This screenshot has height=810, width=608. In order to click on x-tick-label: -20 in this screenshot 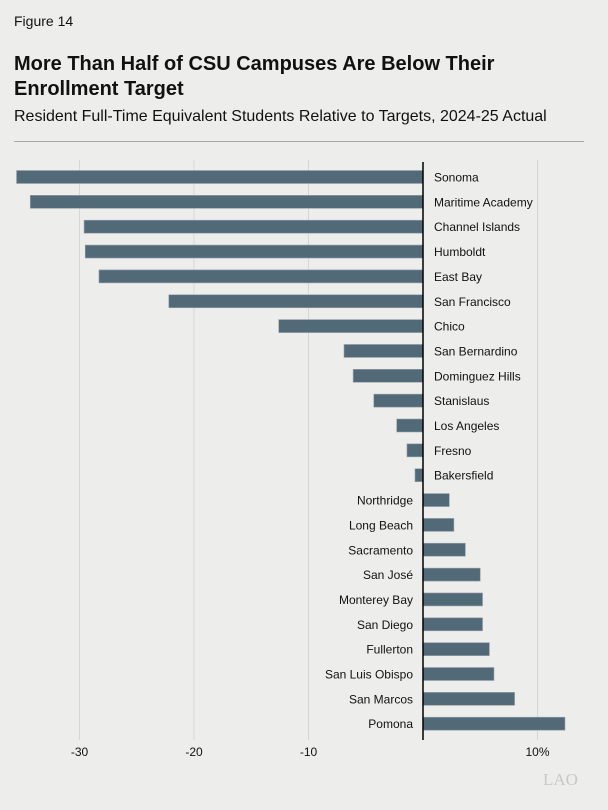, I will do `click(194, 752)`.